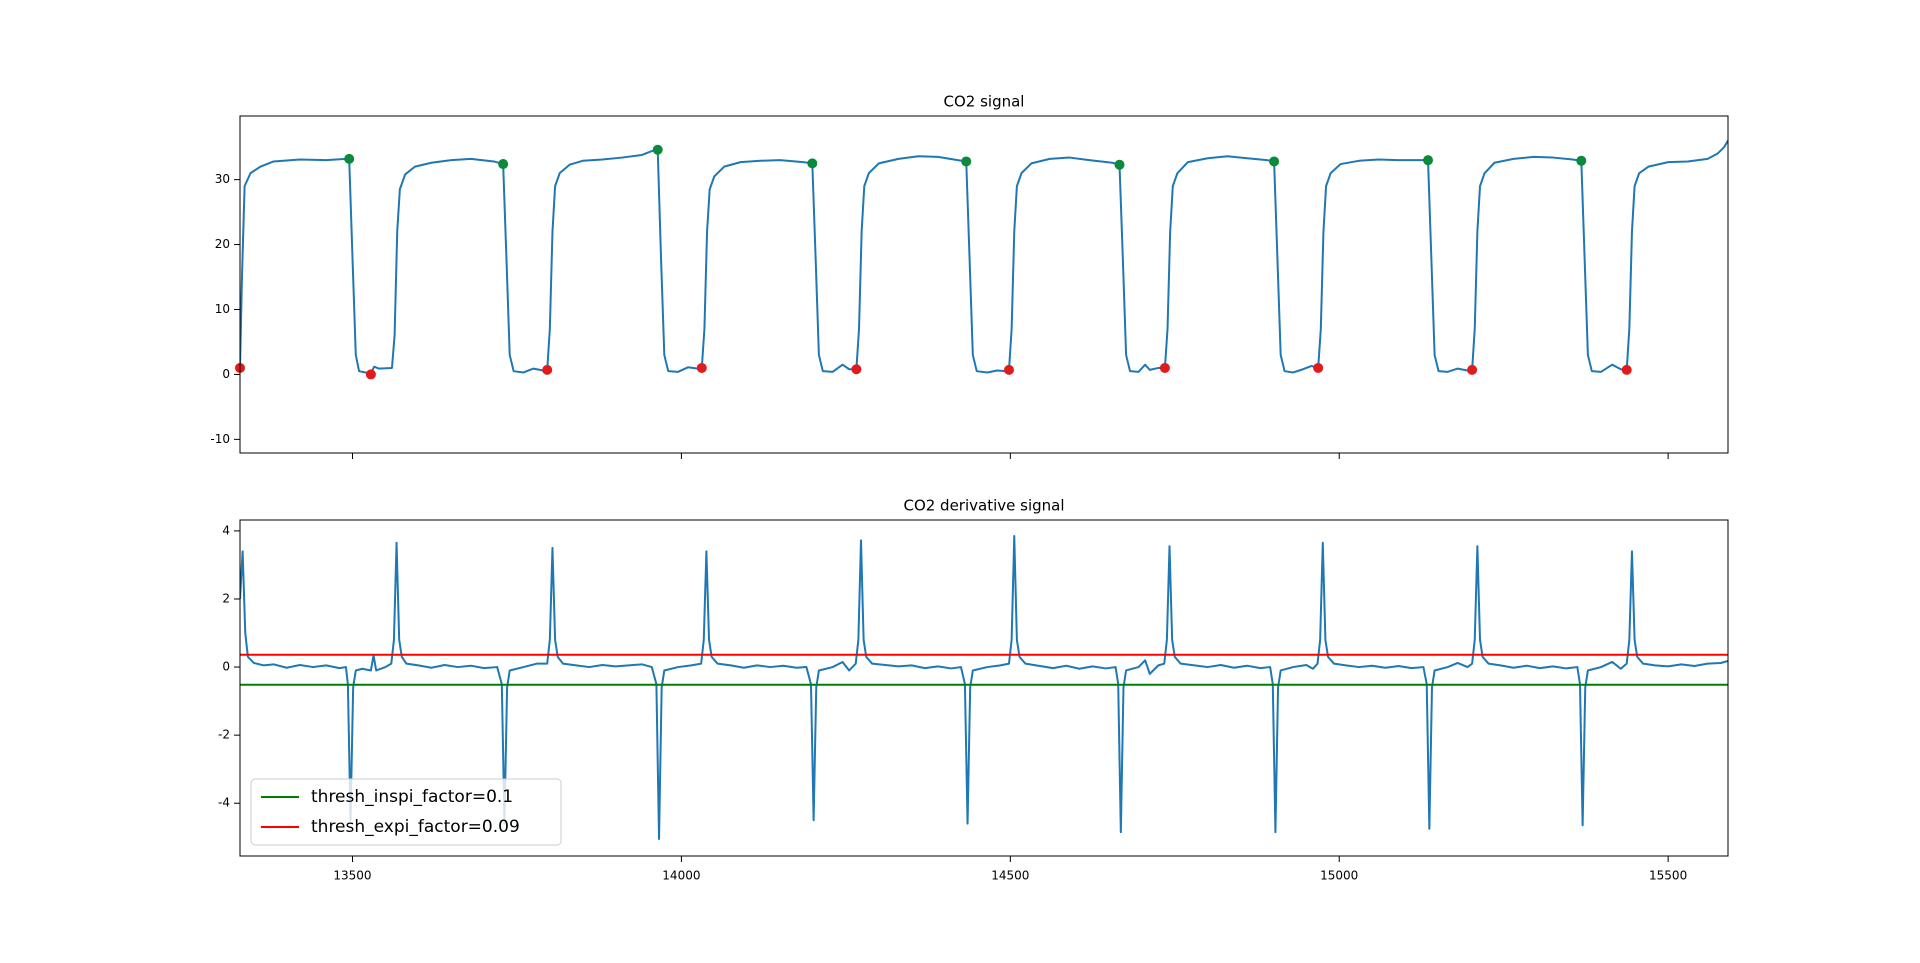 The width and height of the screenshot is (1920, 963). What do you see at coordinates (226, 598) in the screenshot?
I see `y-tick-label: 2` at bounding box center [226, 598].